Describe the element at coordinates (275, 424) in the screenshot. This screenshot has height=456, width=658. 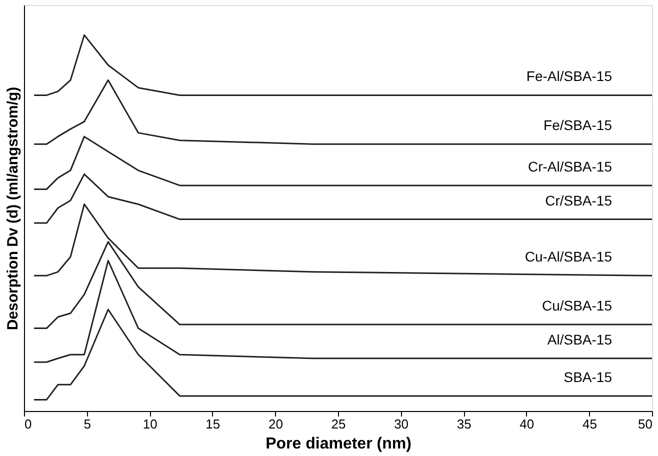
I see `x-tick-label: 20` at that location.